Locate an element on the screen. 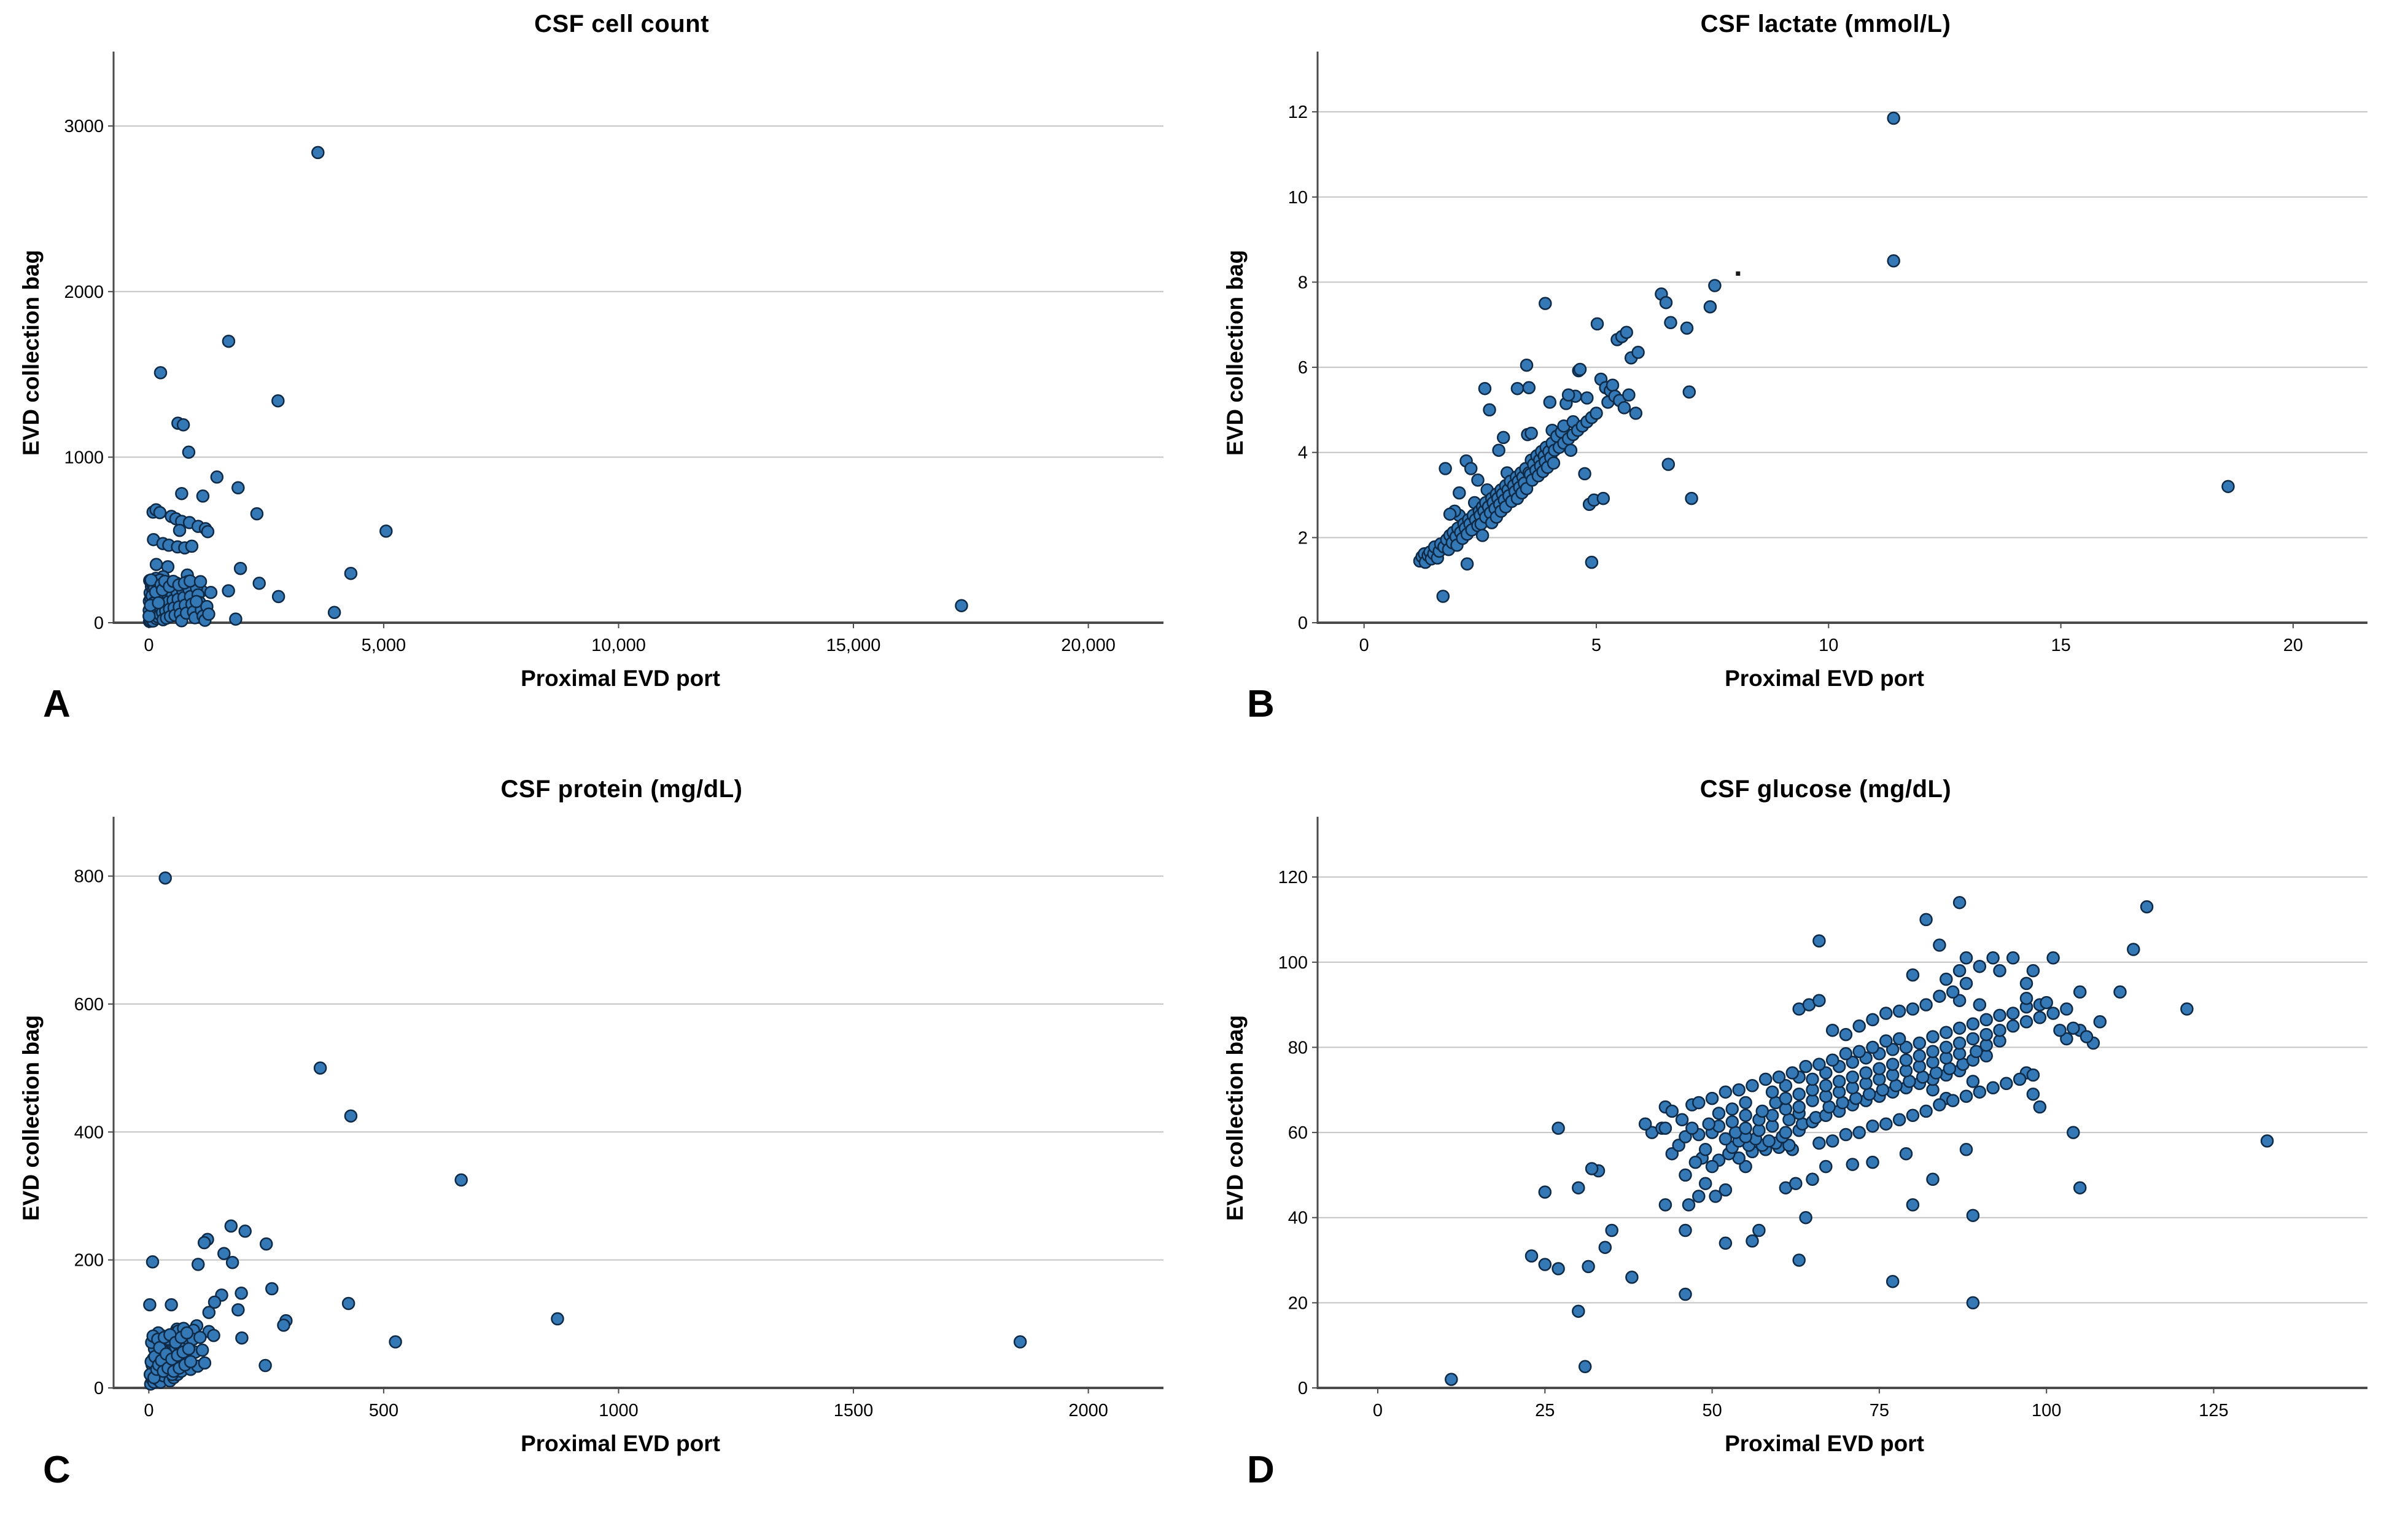 This screenshot has width=2408, height=1531. y-axis-label-a: EVD collection bag is located at coordinates (31, 353).